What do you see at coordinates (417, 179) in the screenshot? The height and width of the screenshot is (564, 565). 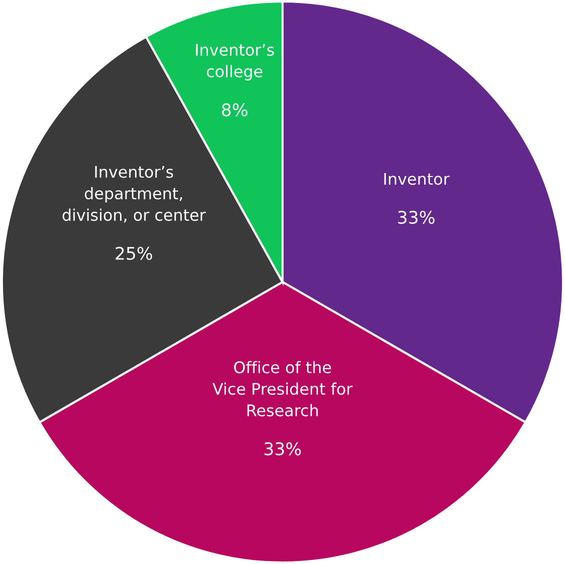 I see `slice-label: Inventor` at bounding box center [417, 179].